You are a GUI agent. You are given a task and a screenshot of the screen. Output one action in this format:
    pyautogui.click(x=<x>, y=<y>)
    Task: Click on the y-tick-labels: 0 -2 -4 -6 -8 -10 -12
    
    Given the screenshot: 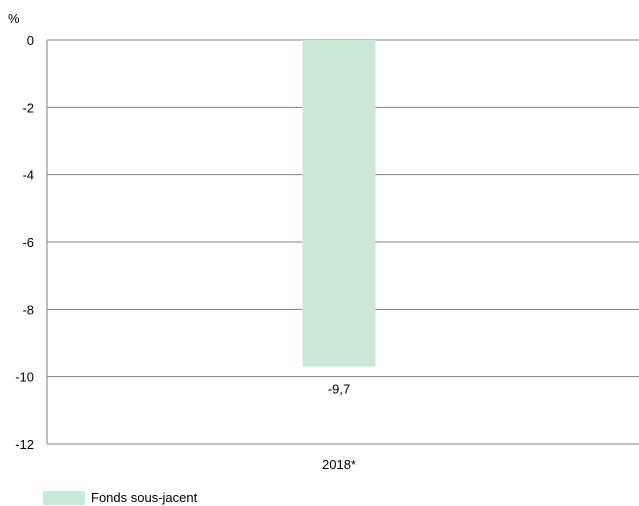 What is the action you would take?
    pyautogui.click(x=24, y=242)
    